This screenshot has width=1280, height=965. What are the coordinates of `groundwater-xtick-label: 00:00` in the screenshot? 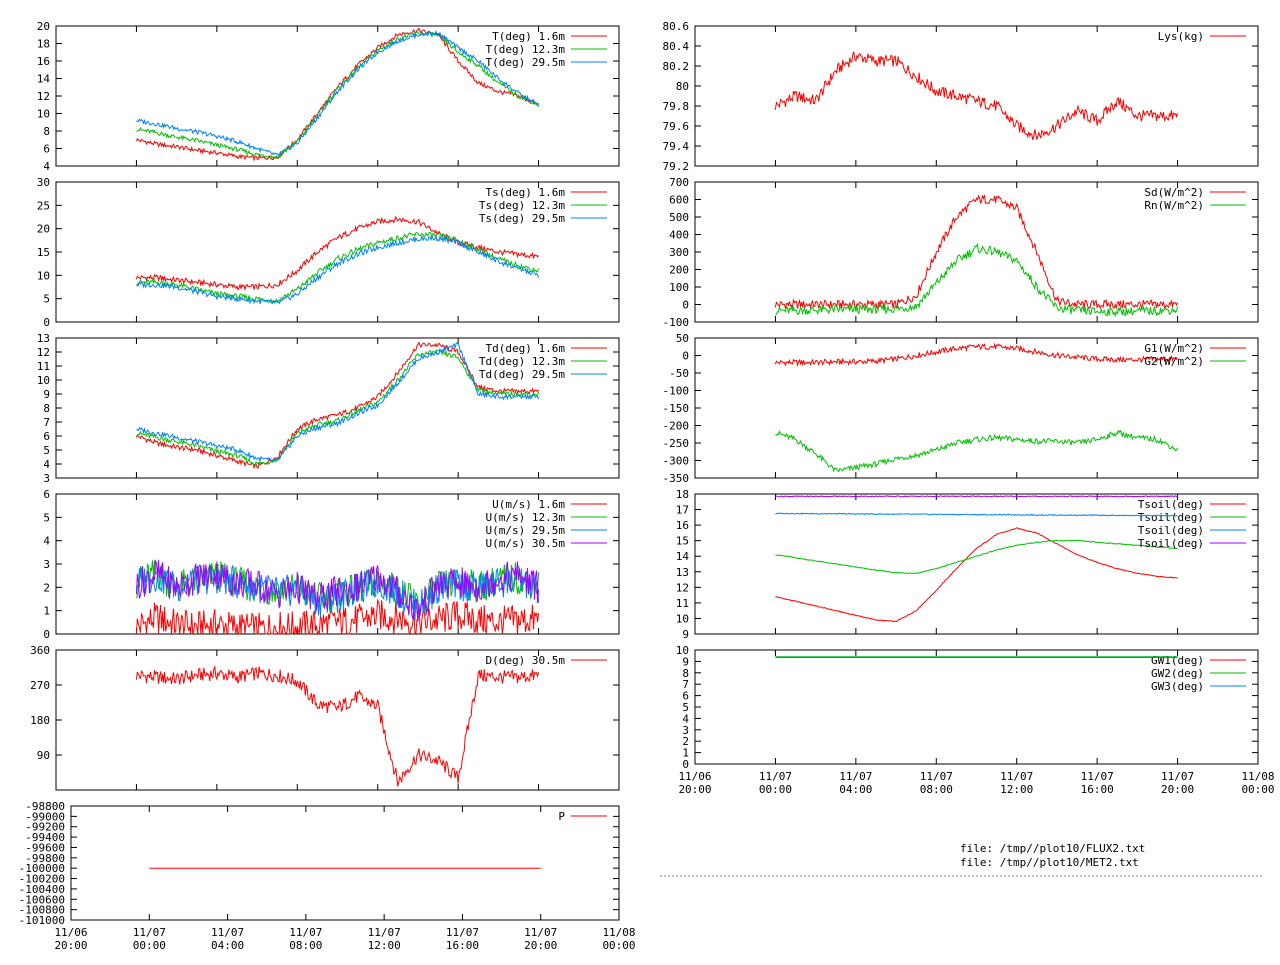 It's located at (775, 789).